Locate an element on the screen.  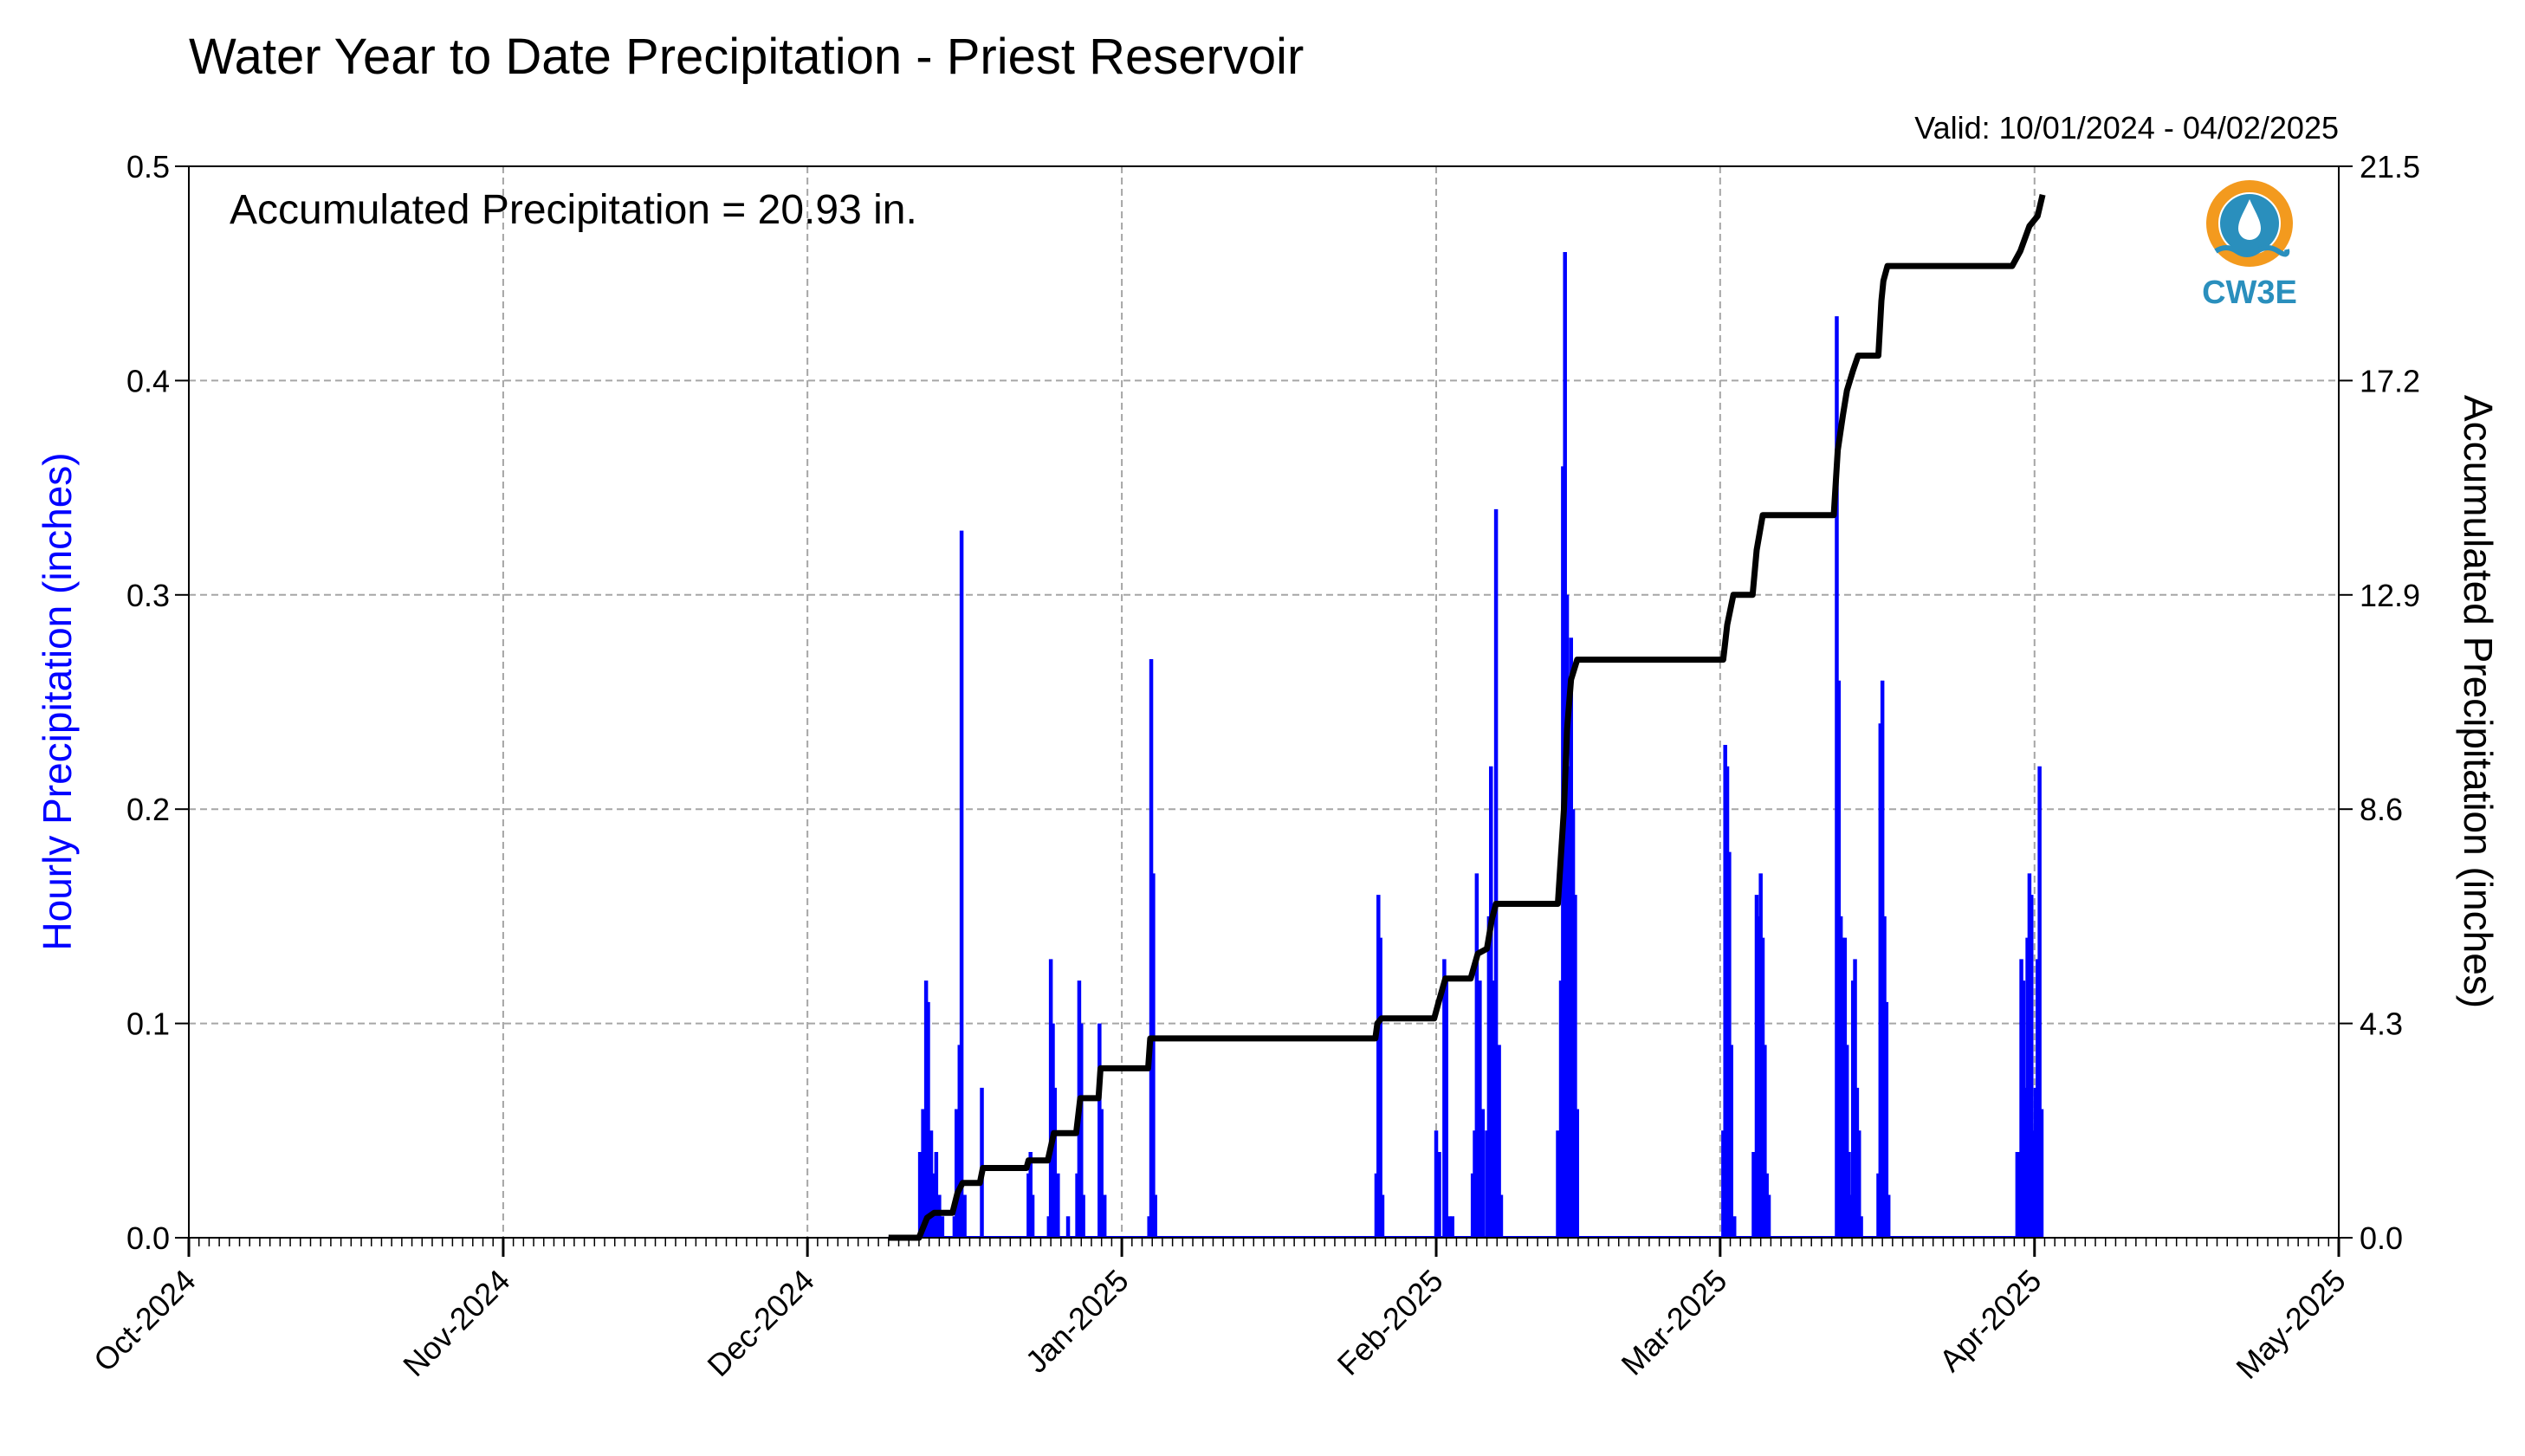
x-tick-label: Nov-2024 is located at coordinates (456, 1323).